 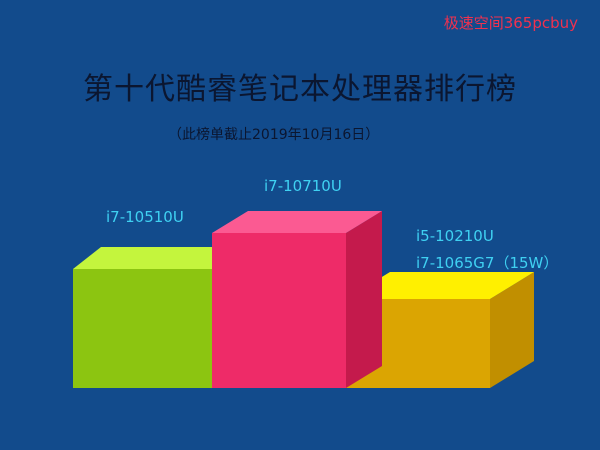 What do you see at coordinates (487, 263) in the screenshot?
I see `bar-label-2-1: i7-1065G7（15W）` at bounding box center [487, 263].